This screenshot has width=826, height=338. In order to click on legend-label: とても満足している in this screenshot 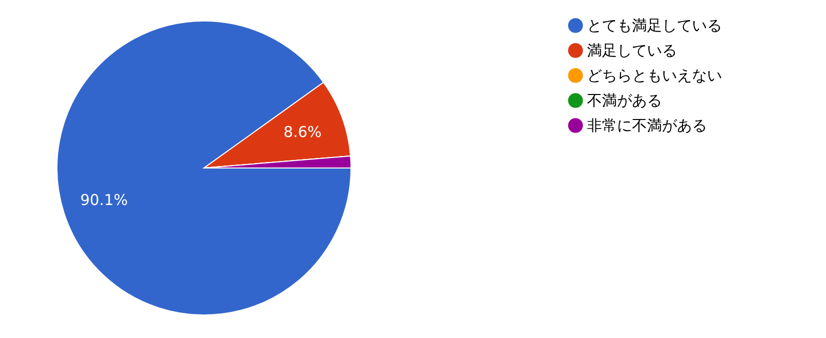, I will do `click(654, 25)`.